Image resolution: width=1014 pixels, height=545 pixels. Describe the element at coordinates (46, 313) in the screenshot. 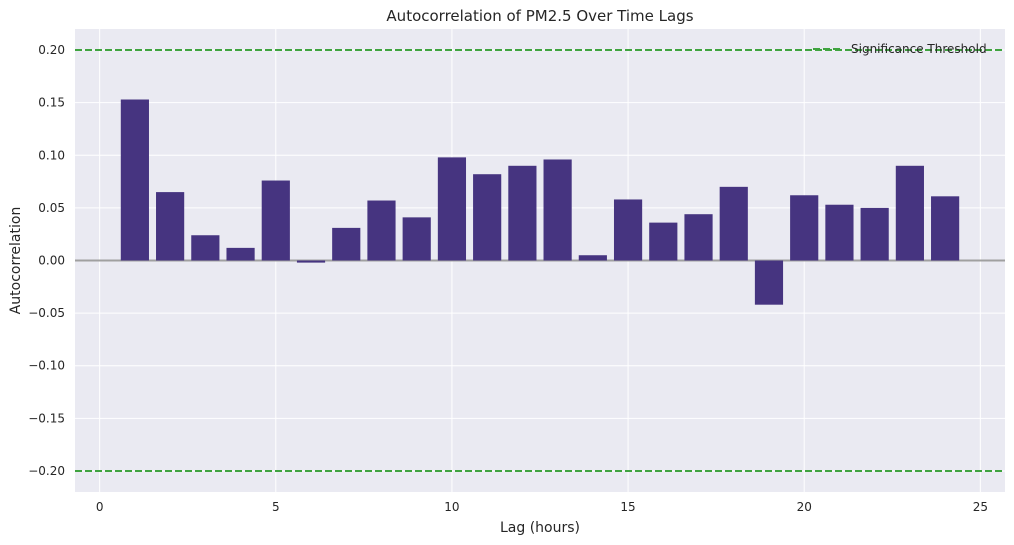

I see `y-tick-label: −0.05` at that location.